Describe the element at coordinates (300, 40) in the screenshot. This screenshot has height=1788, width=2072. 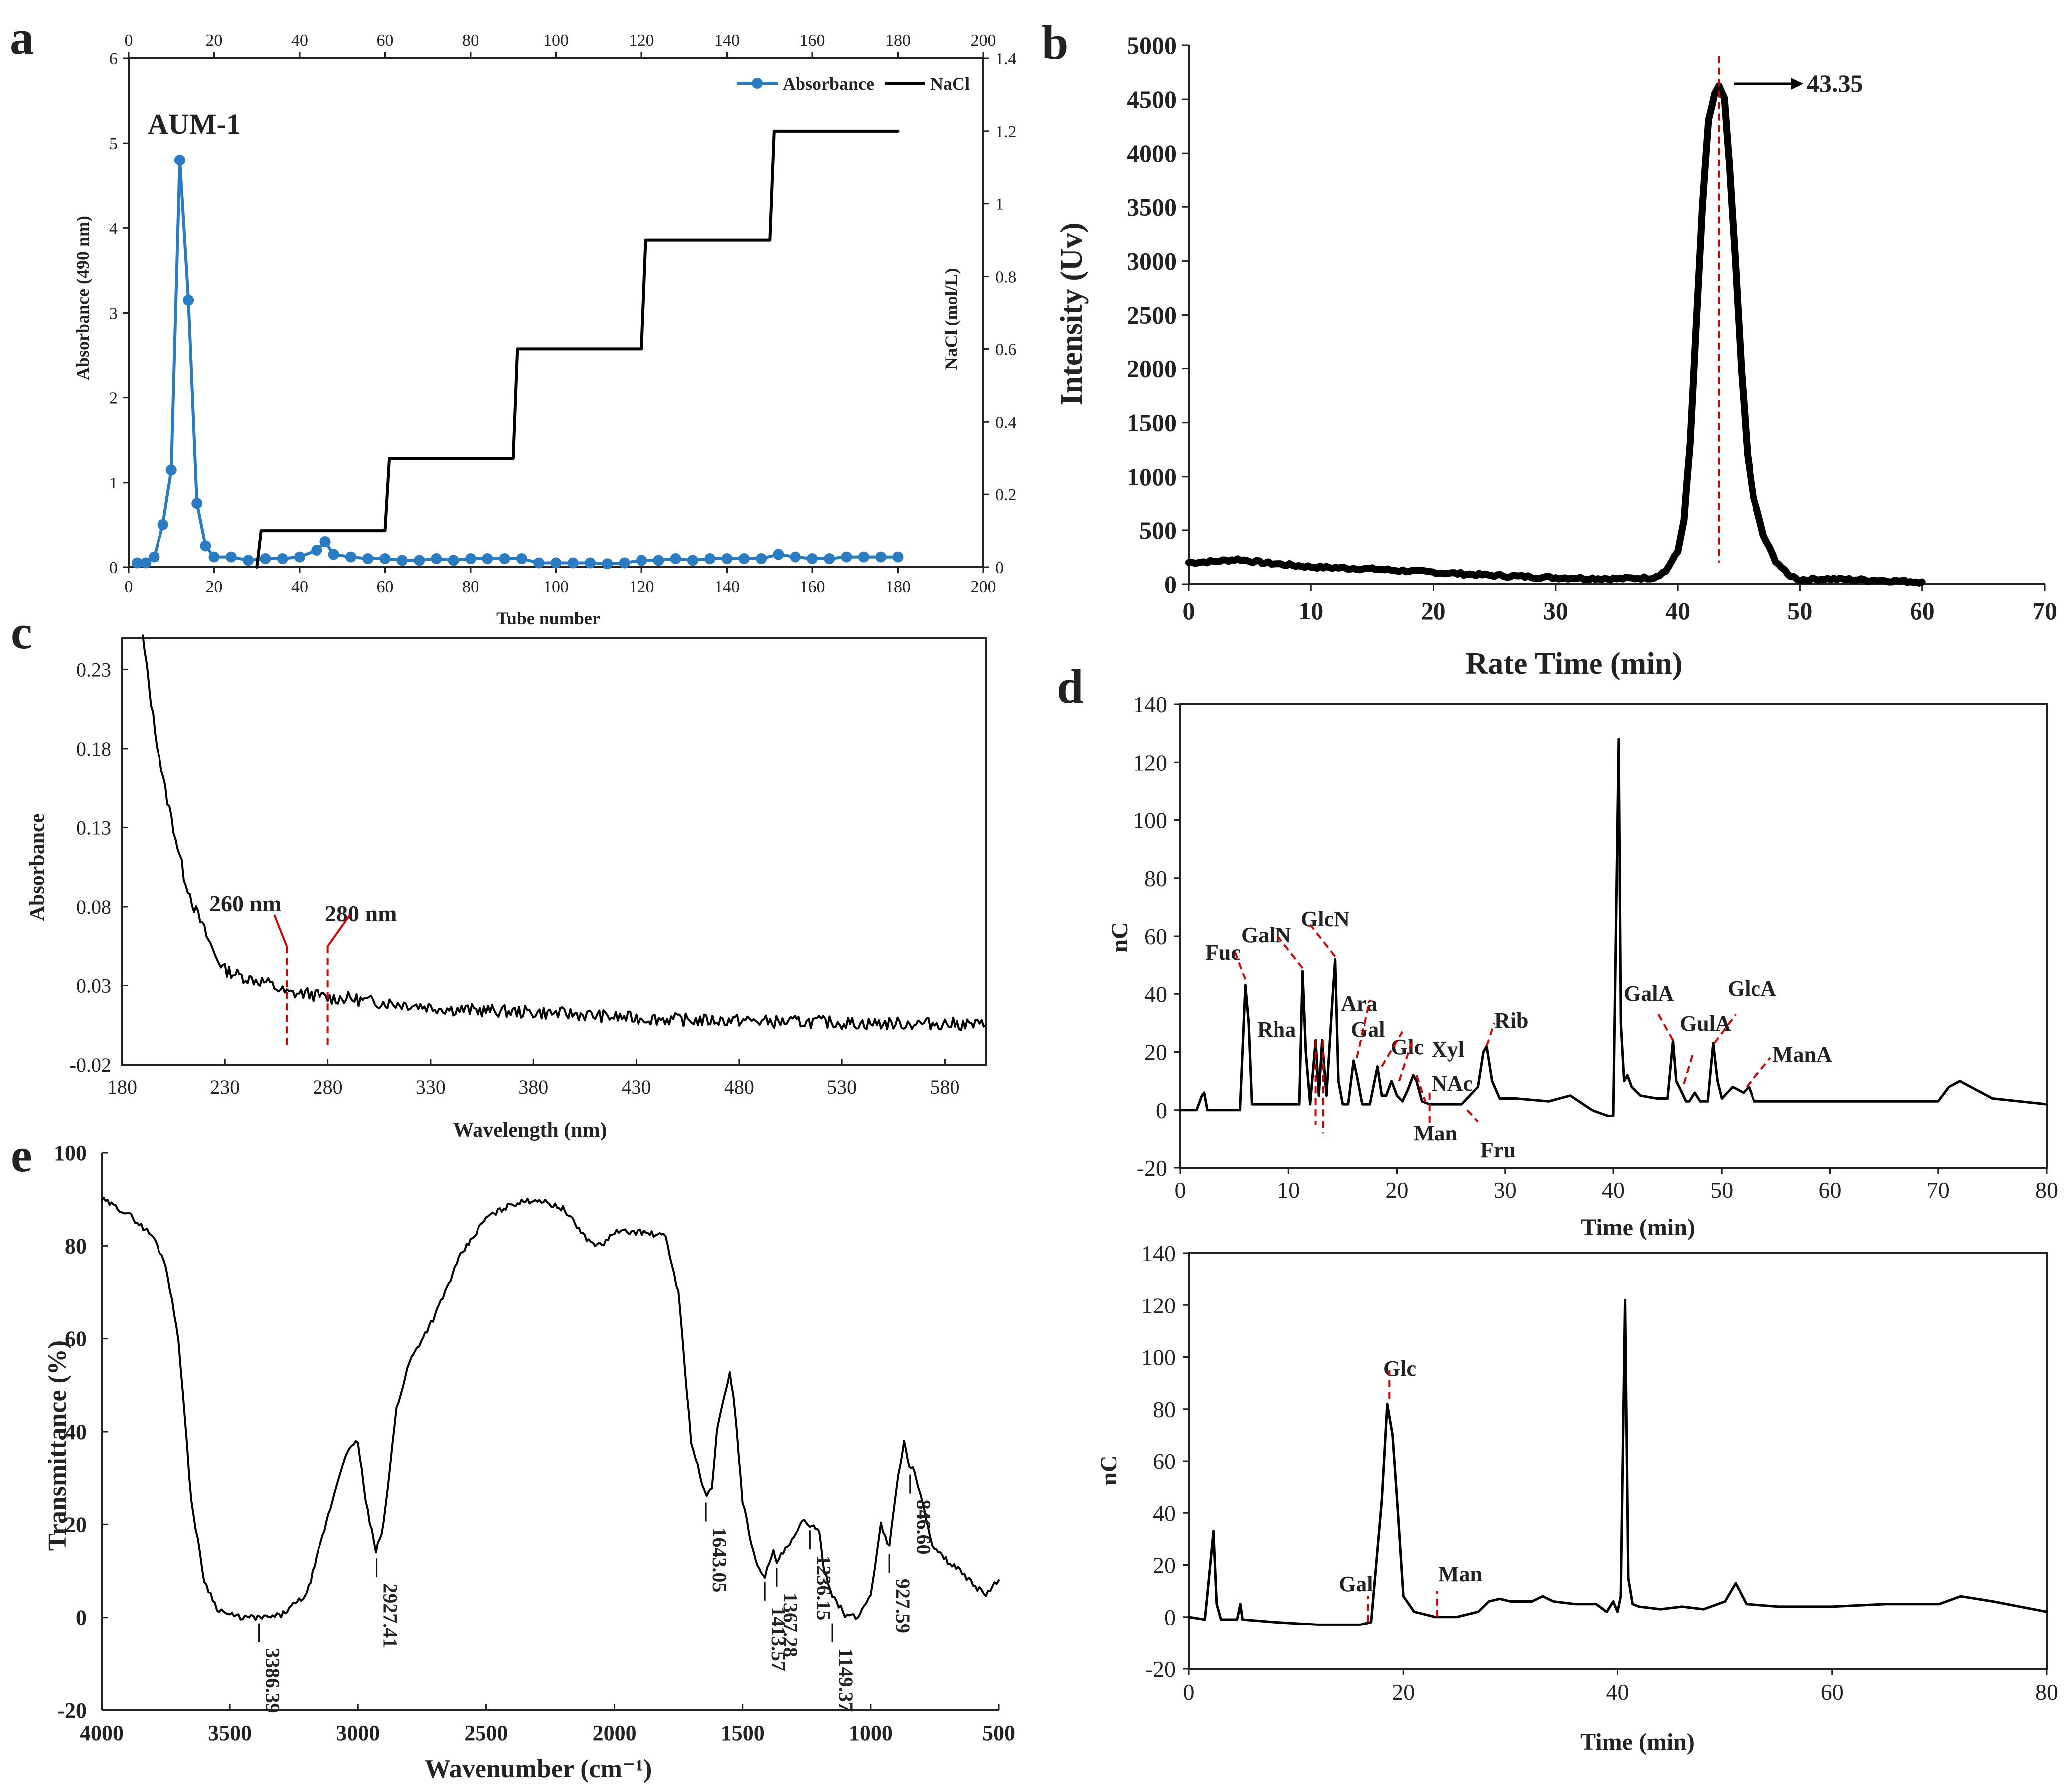
I see `panel-a-top-xtick-label: 40` at that location.